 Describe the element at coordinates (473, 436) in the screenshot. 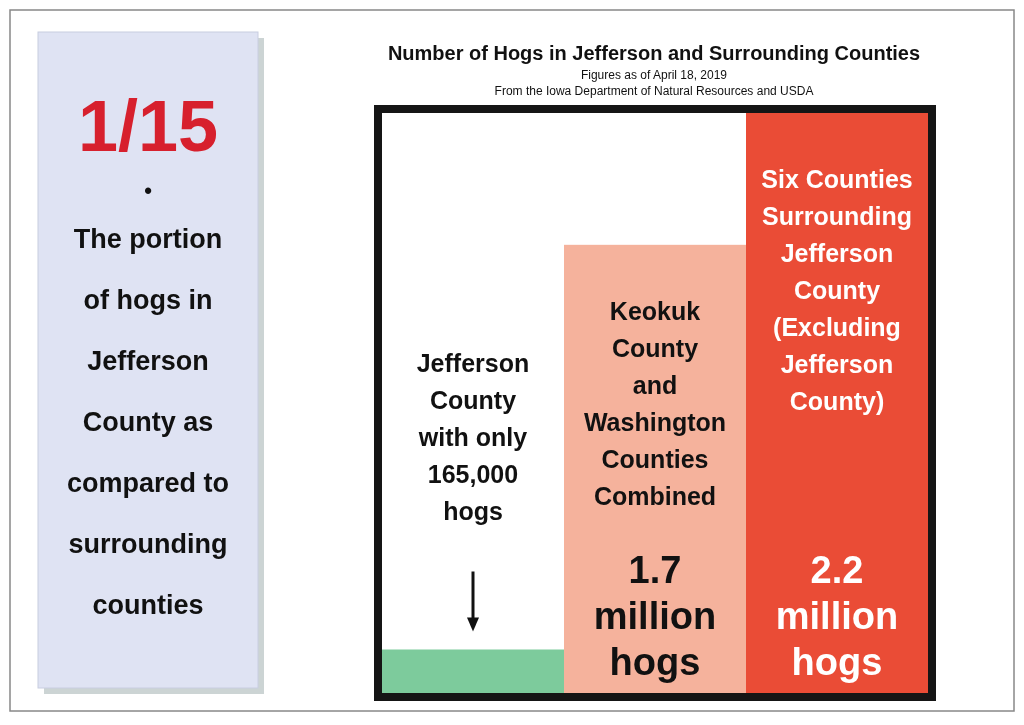

I see `x-tick-label: Jefferson County with only 165,000 hogs` at that location.